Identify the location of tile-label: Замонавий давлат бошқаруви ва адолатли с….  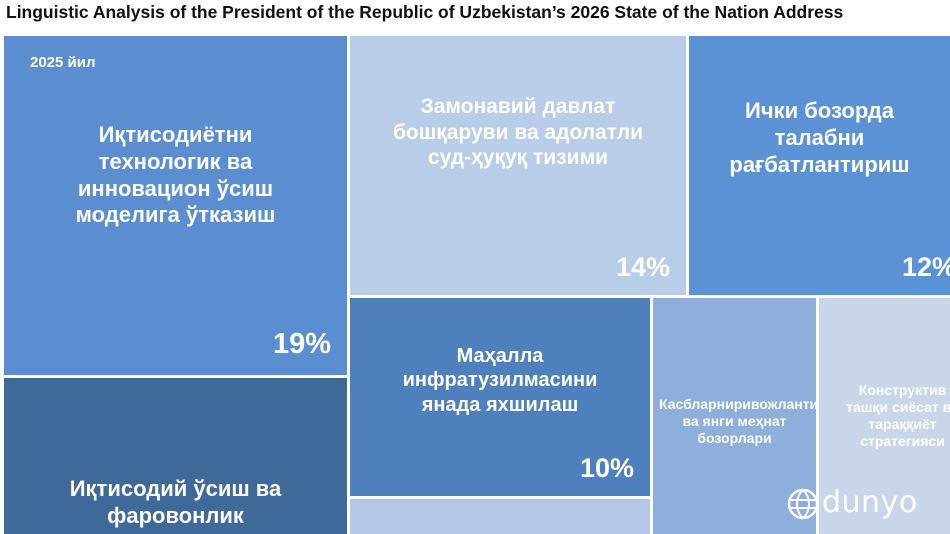
(518, 132).